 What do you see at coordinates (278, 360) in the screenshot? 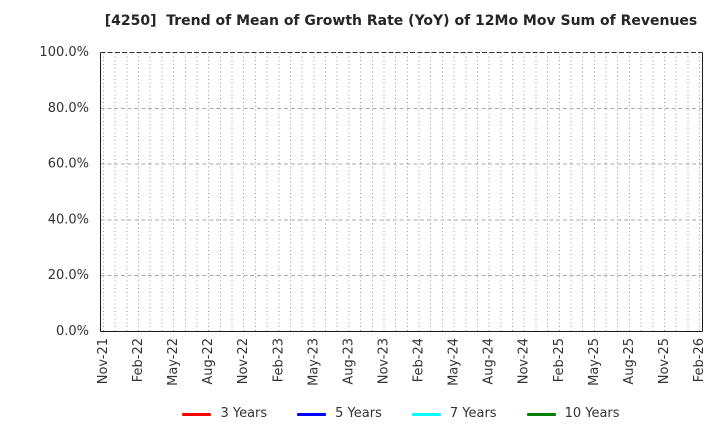
I see `x-tick-label: Feb-23` at bounding box center [278, 360].